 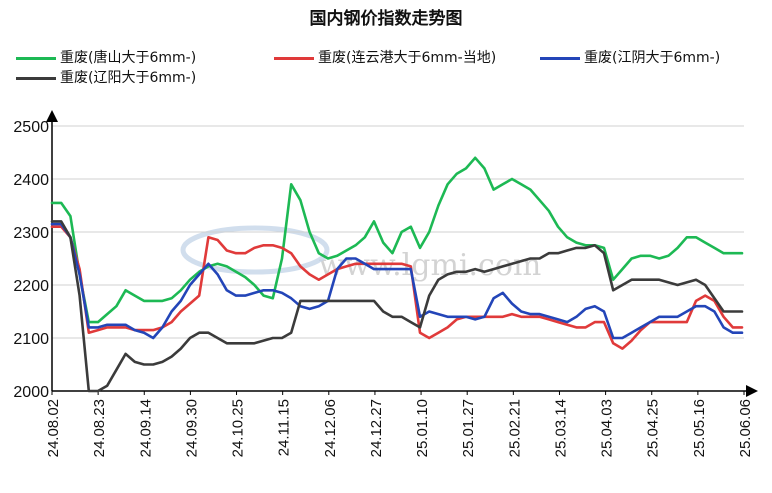 I want to click on y-tick-label: 2500, so click(x=31, y=127).